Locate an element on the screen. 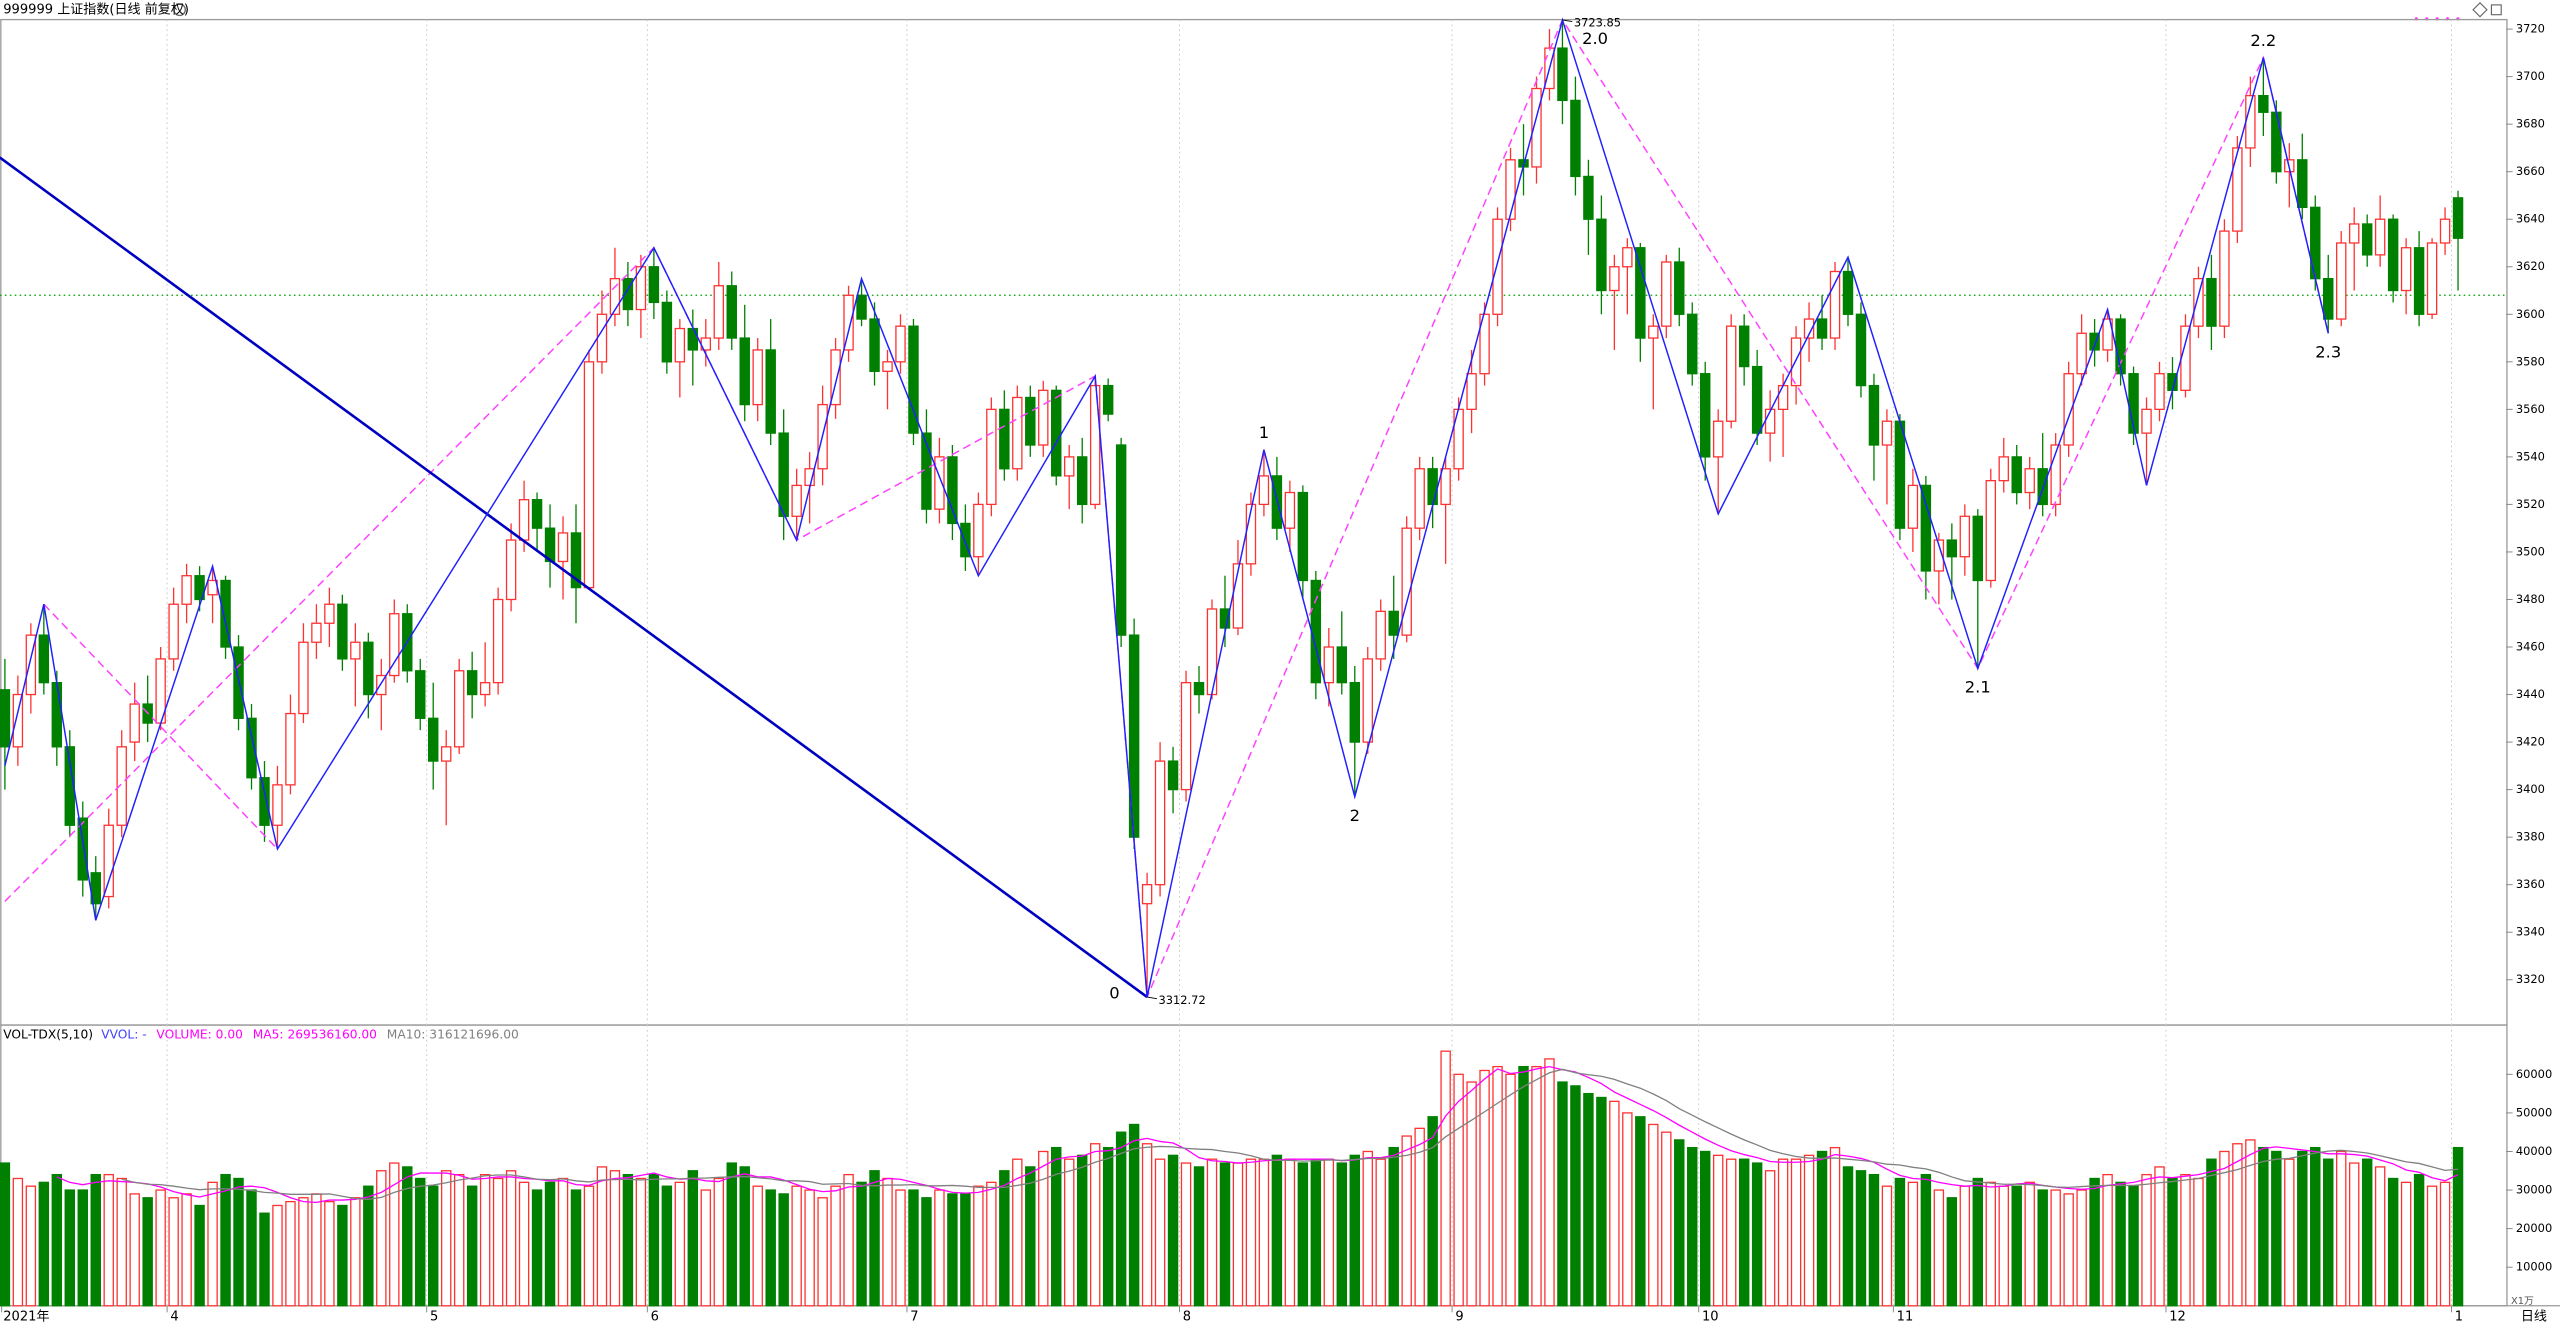  volume-legend: VVOL: - is located at coordinates (123, 1034).